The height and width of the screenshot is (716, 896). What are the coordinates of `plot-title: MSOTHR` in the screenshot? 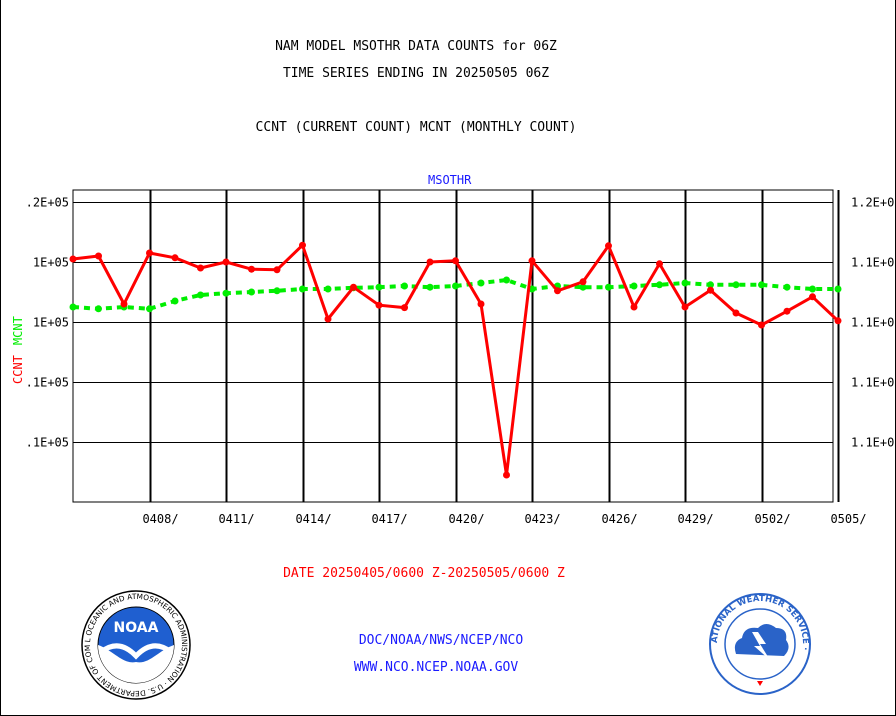 It's located at (450, 180).